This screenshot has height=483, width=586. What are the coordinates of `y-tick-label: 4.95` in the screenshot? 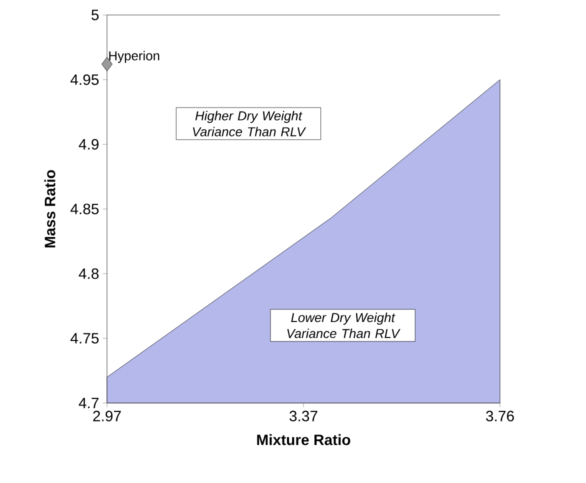 It's located at (84, 79).